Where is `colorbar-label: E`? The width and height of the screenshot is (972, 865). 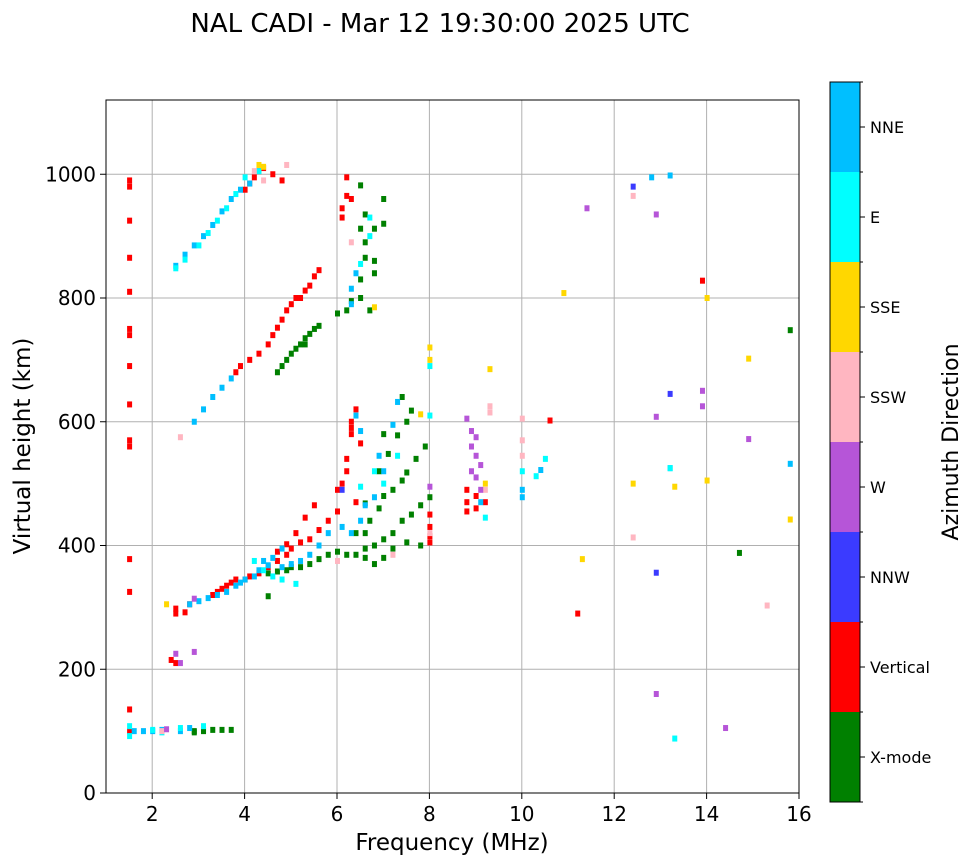 colorbar-label: E is located at coordinates (875, 217).